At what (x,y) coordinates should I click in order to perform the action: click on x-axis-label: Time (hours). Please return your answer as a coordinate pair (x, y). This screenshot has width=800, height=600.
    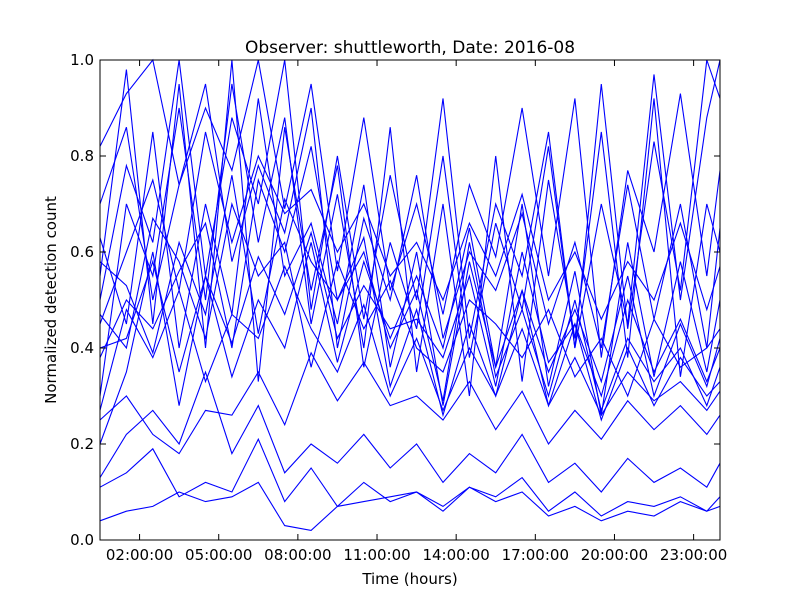
    Looking at the image, I should click on (409, 579).